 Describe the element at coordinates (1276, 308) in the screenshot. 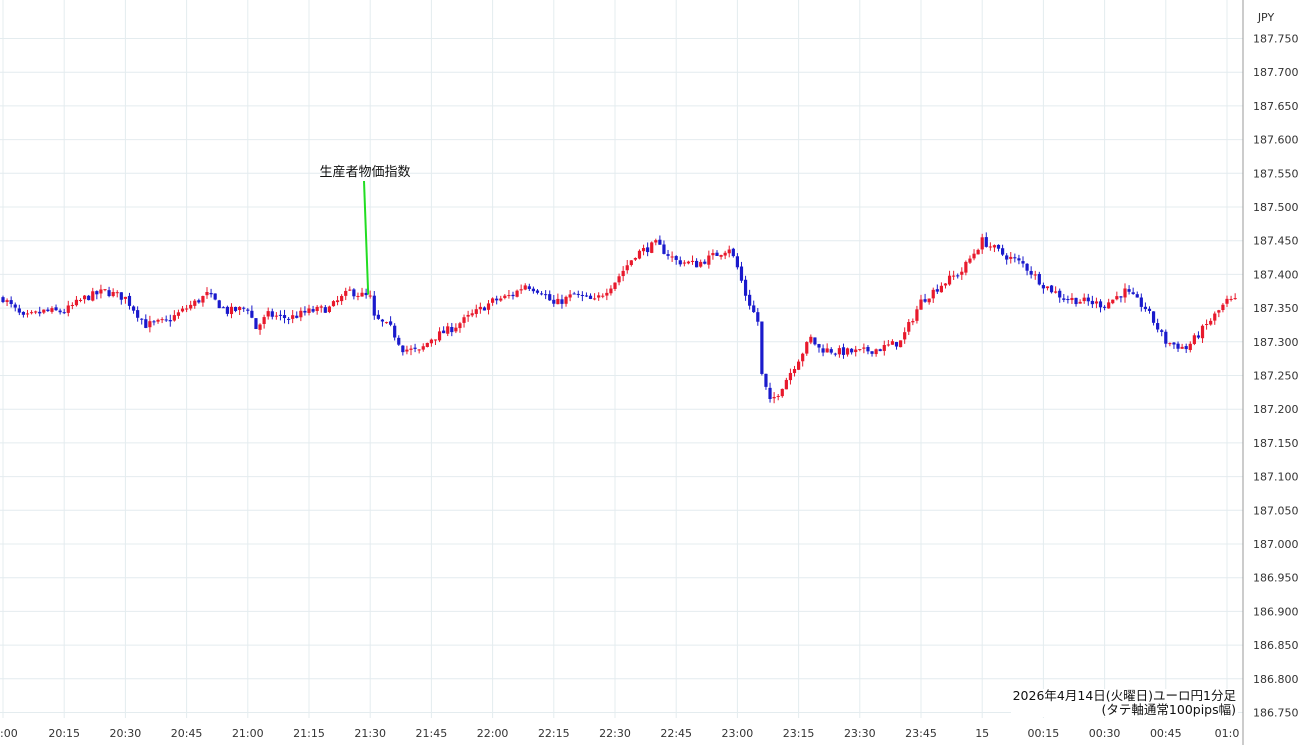

I see `price-tick-label: 187.350` at that location.